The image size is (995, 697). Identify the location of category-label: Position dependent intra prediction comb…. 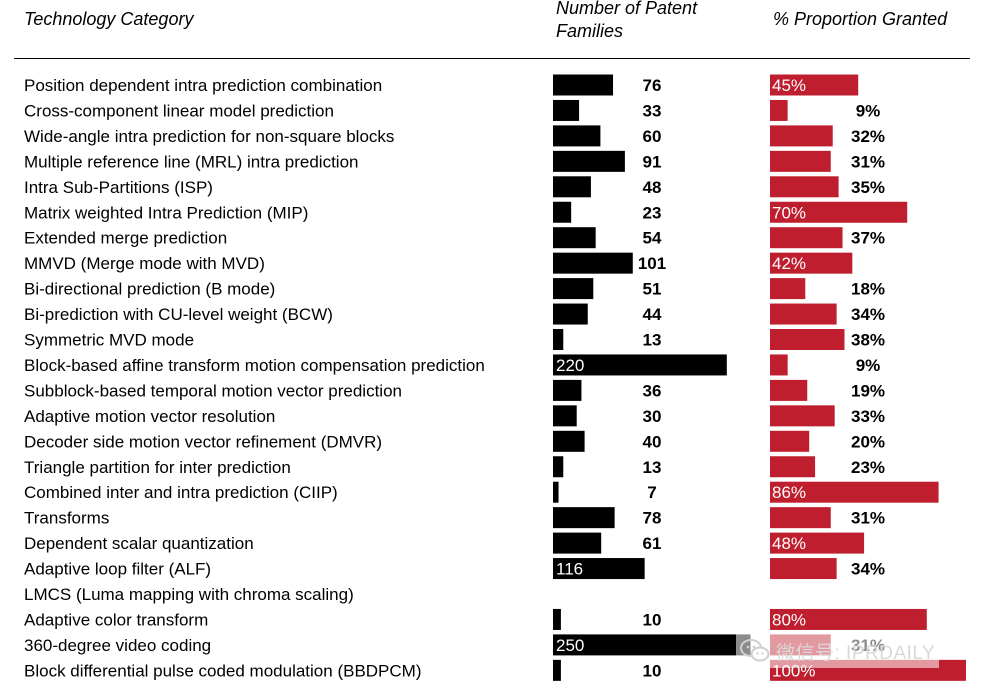
(203, 85).